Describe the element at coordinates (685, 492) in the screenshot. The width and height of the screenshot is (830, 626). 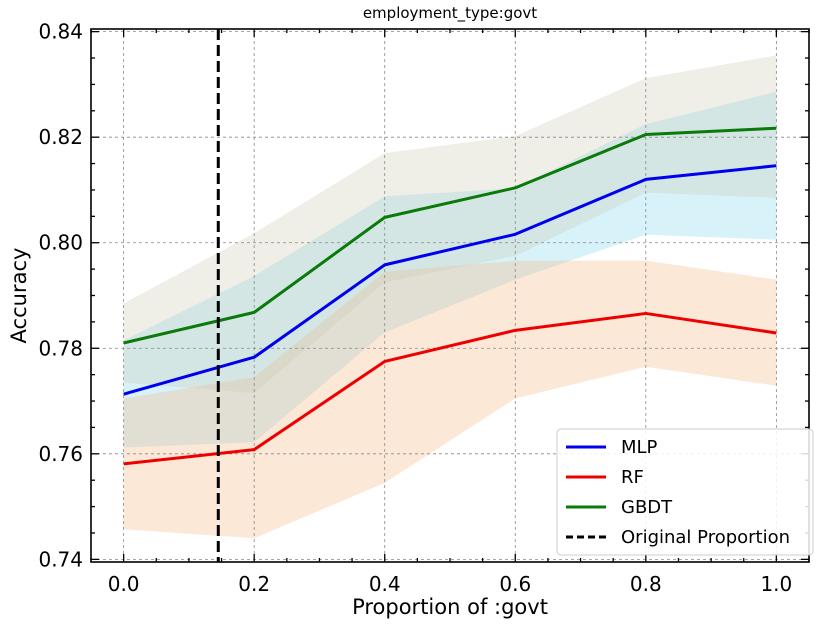
I see `legend: MLP RF GBDT Original Proportion` at that location.